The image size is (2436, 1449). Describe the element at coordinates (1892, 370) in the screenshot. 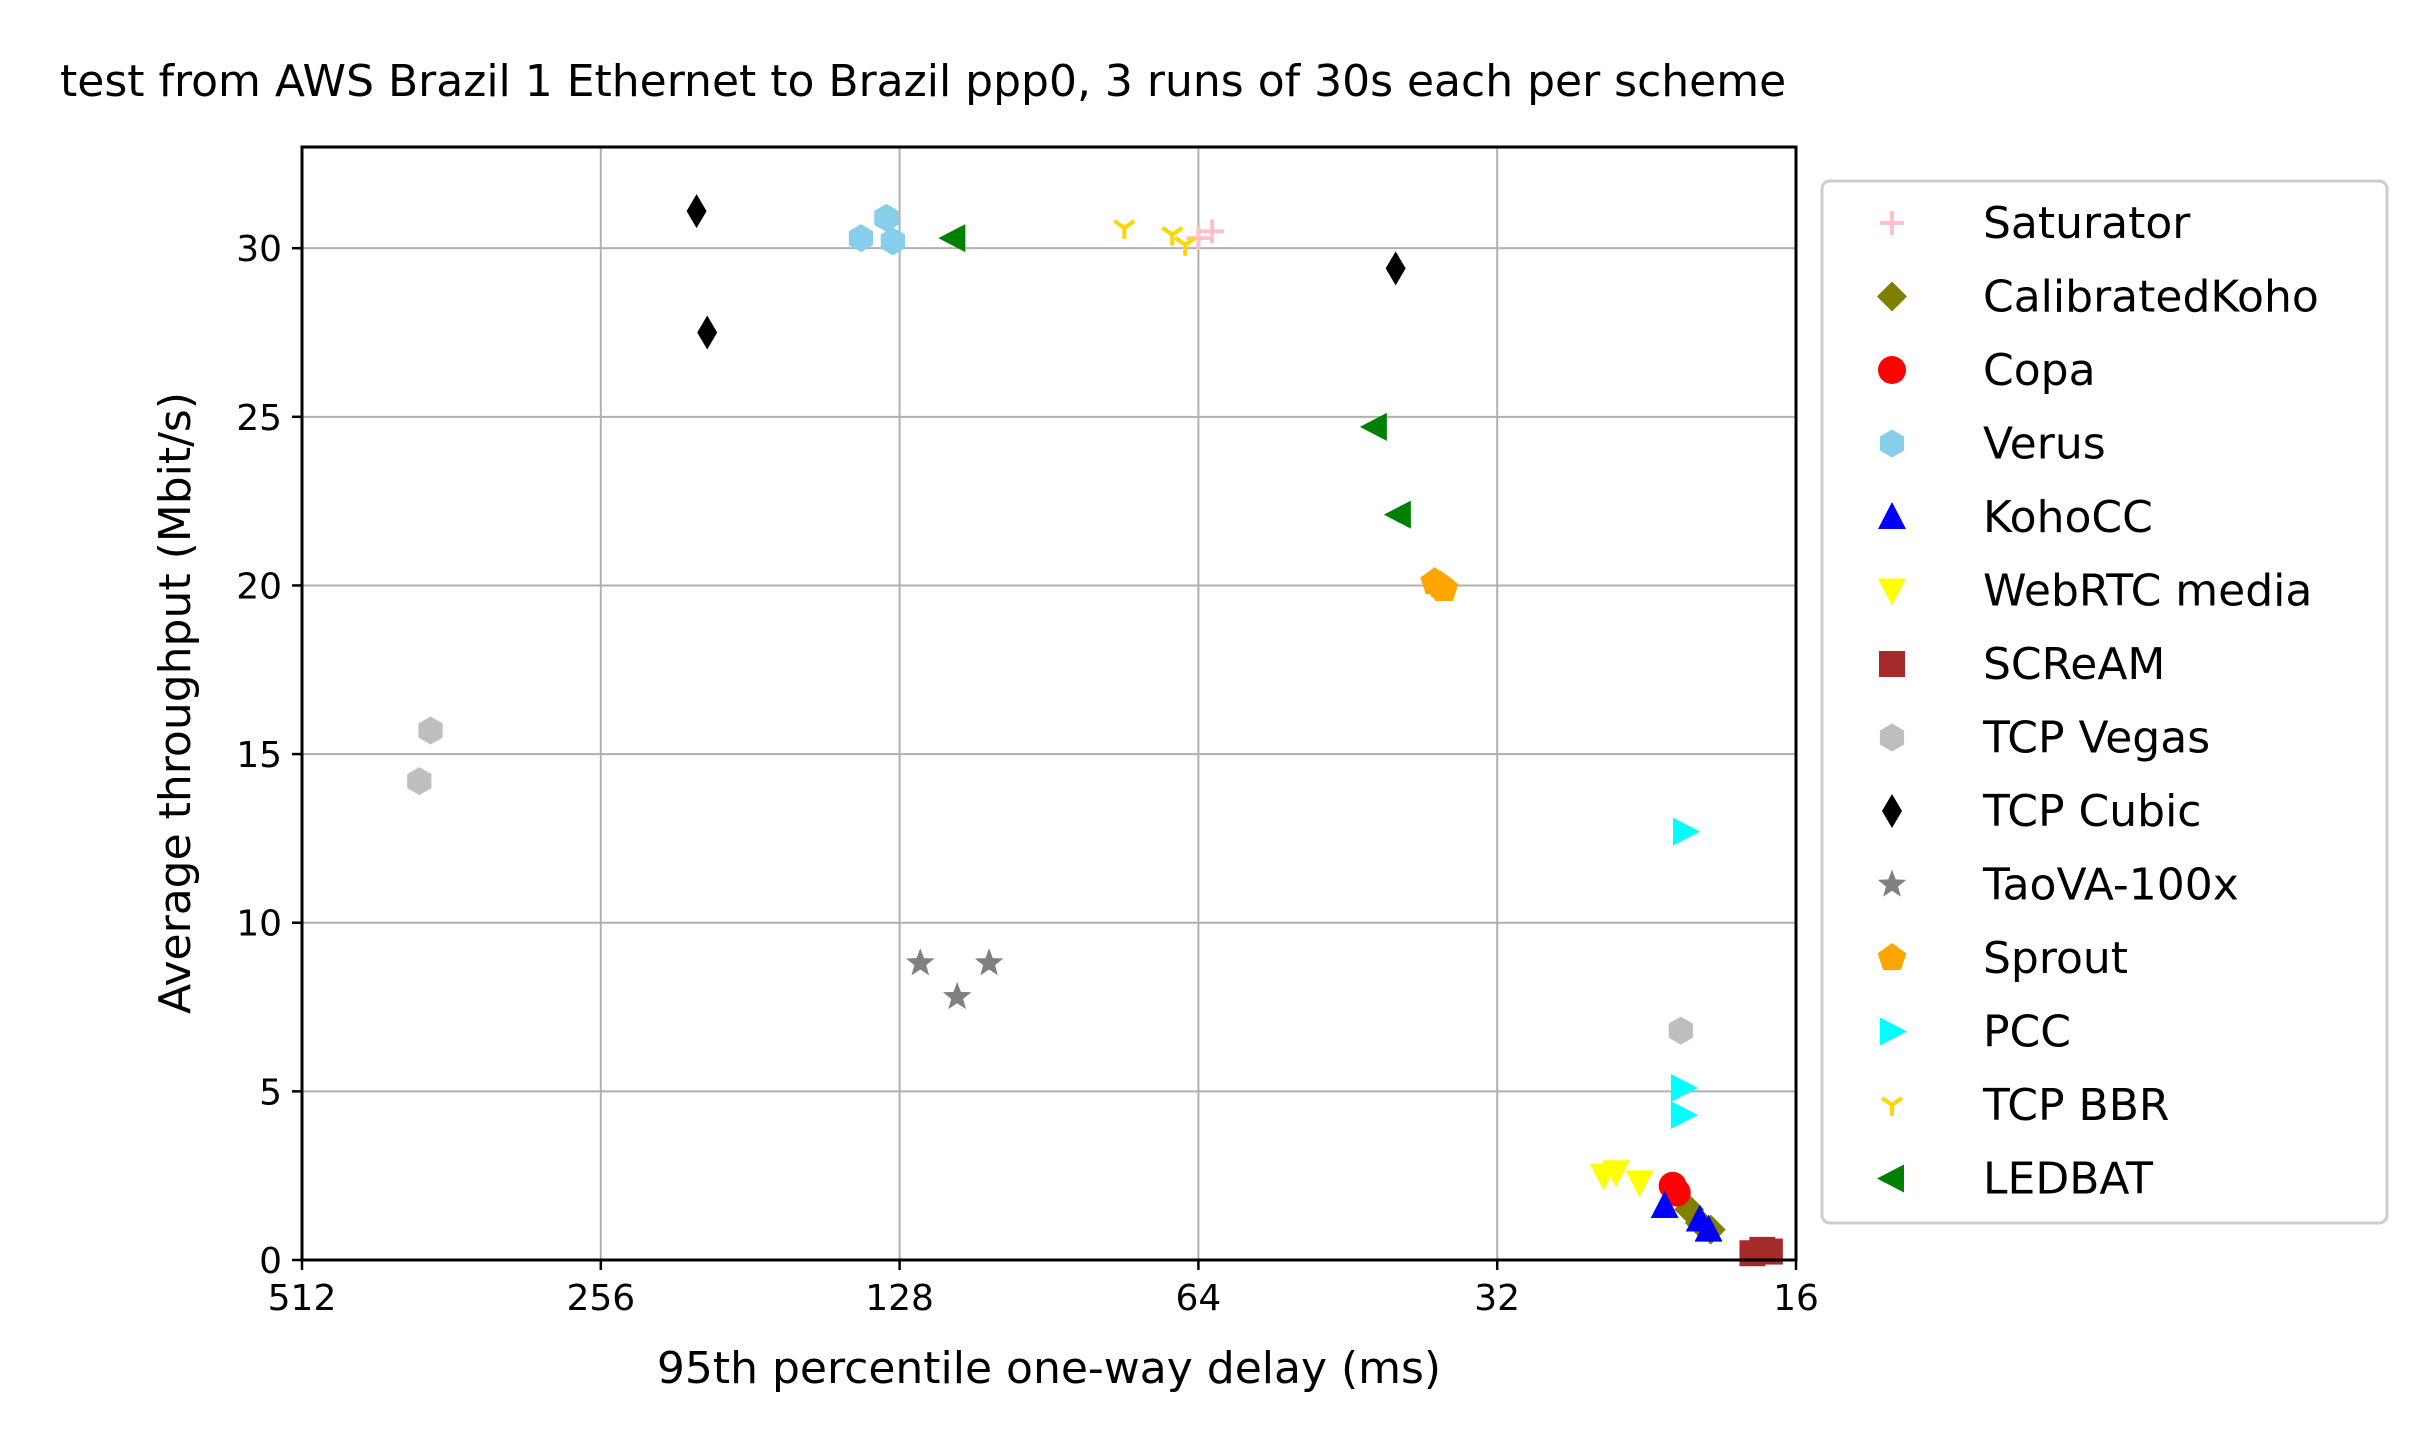

I see `legend-marker-copa` at that location.